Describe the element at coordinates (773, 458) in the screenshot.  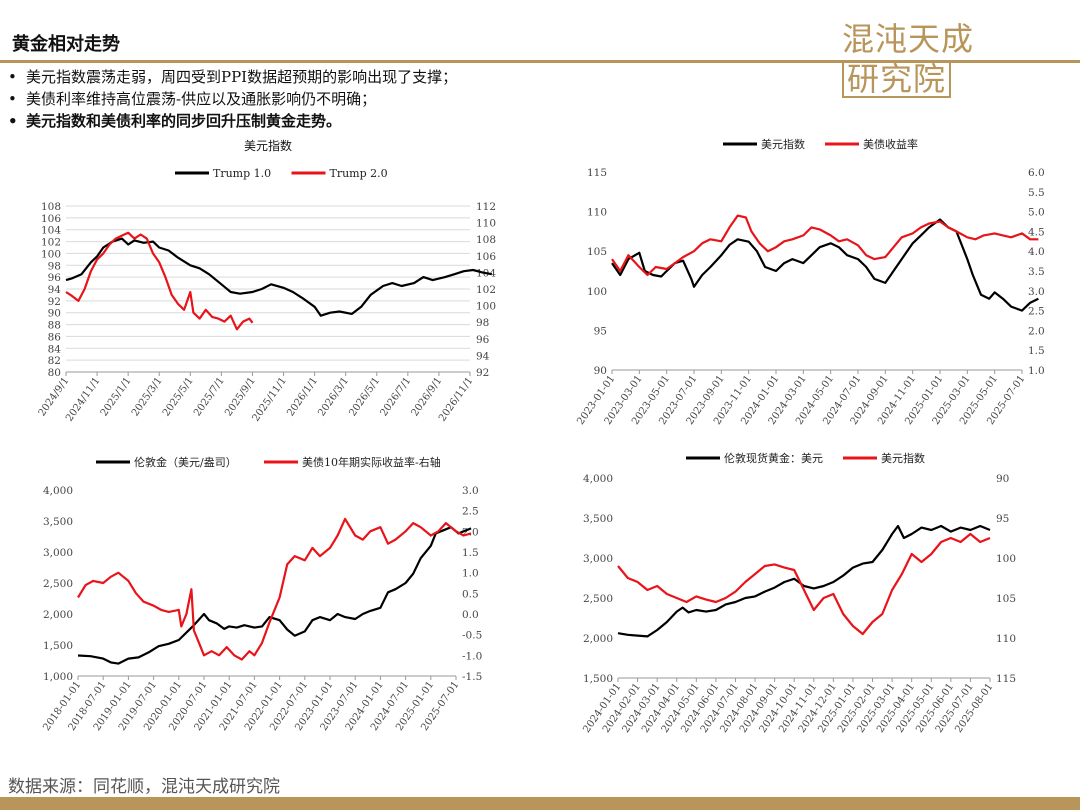
I see `legend-label: 伦敦现货黄金：美元` at that location.